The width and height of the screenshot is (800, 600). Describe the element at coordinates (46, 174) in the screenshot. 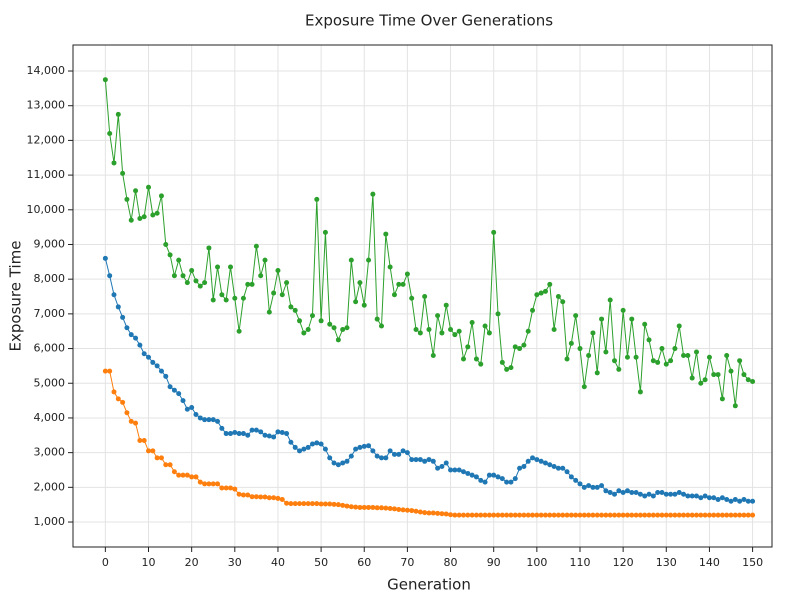

I see `y-tick-label: 11,000` at that location.